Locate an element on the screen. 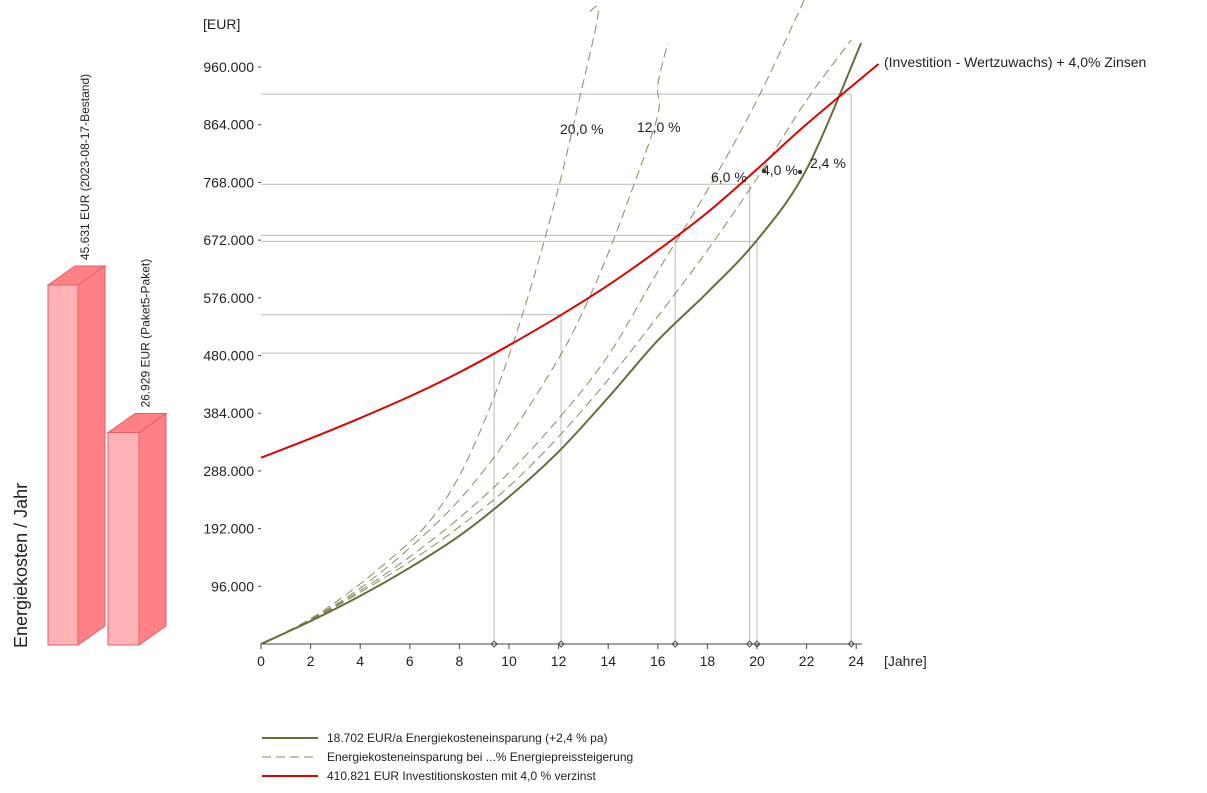  x-tick-label: 2 is located at coordinates (311, 661).